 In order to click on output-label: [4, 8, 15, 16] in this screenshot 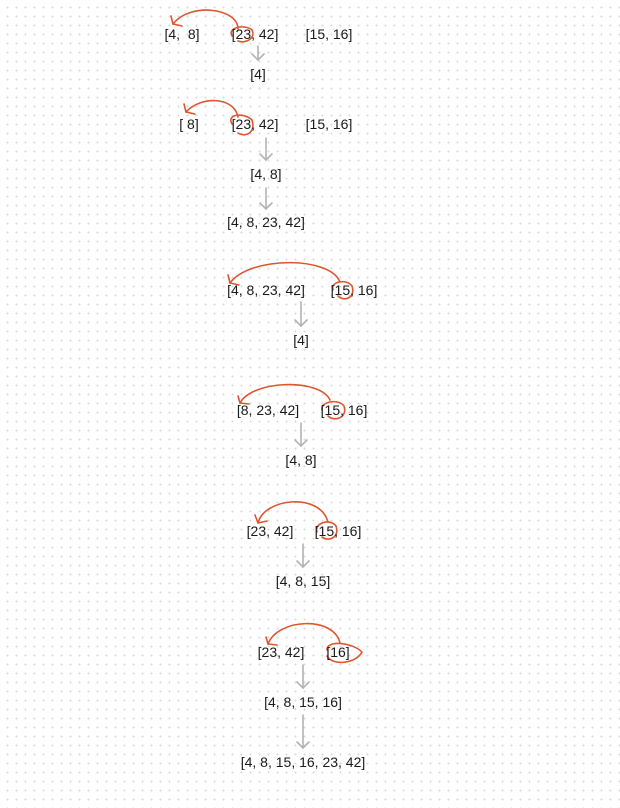, I will do `click(303, 702)`.